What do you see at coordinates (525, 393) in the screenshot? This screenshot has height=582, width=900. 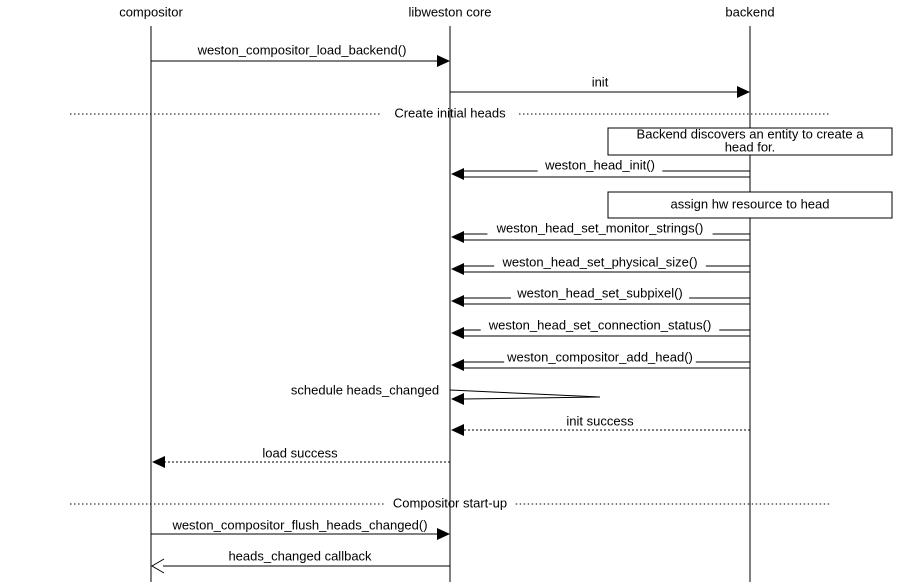 I see `message-line-schedule-heads-changed-out` at bounding box center [525, 393].